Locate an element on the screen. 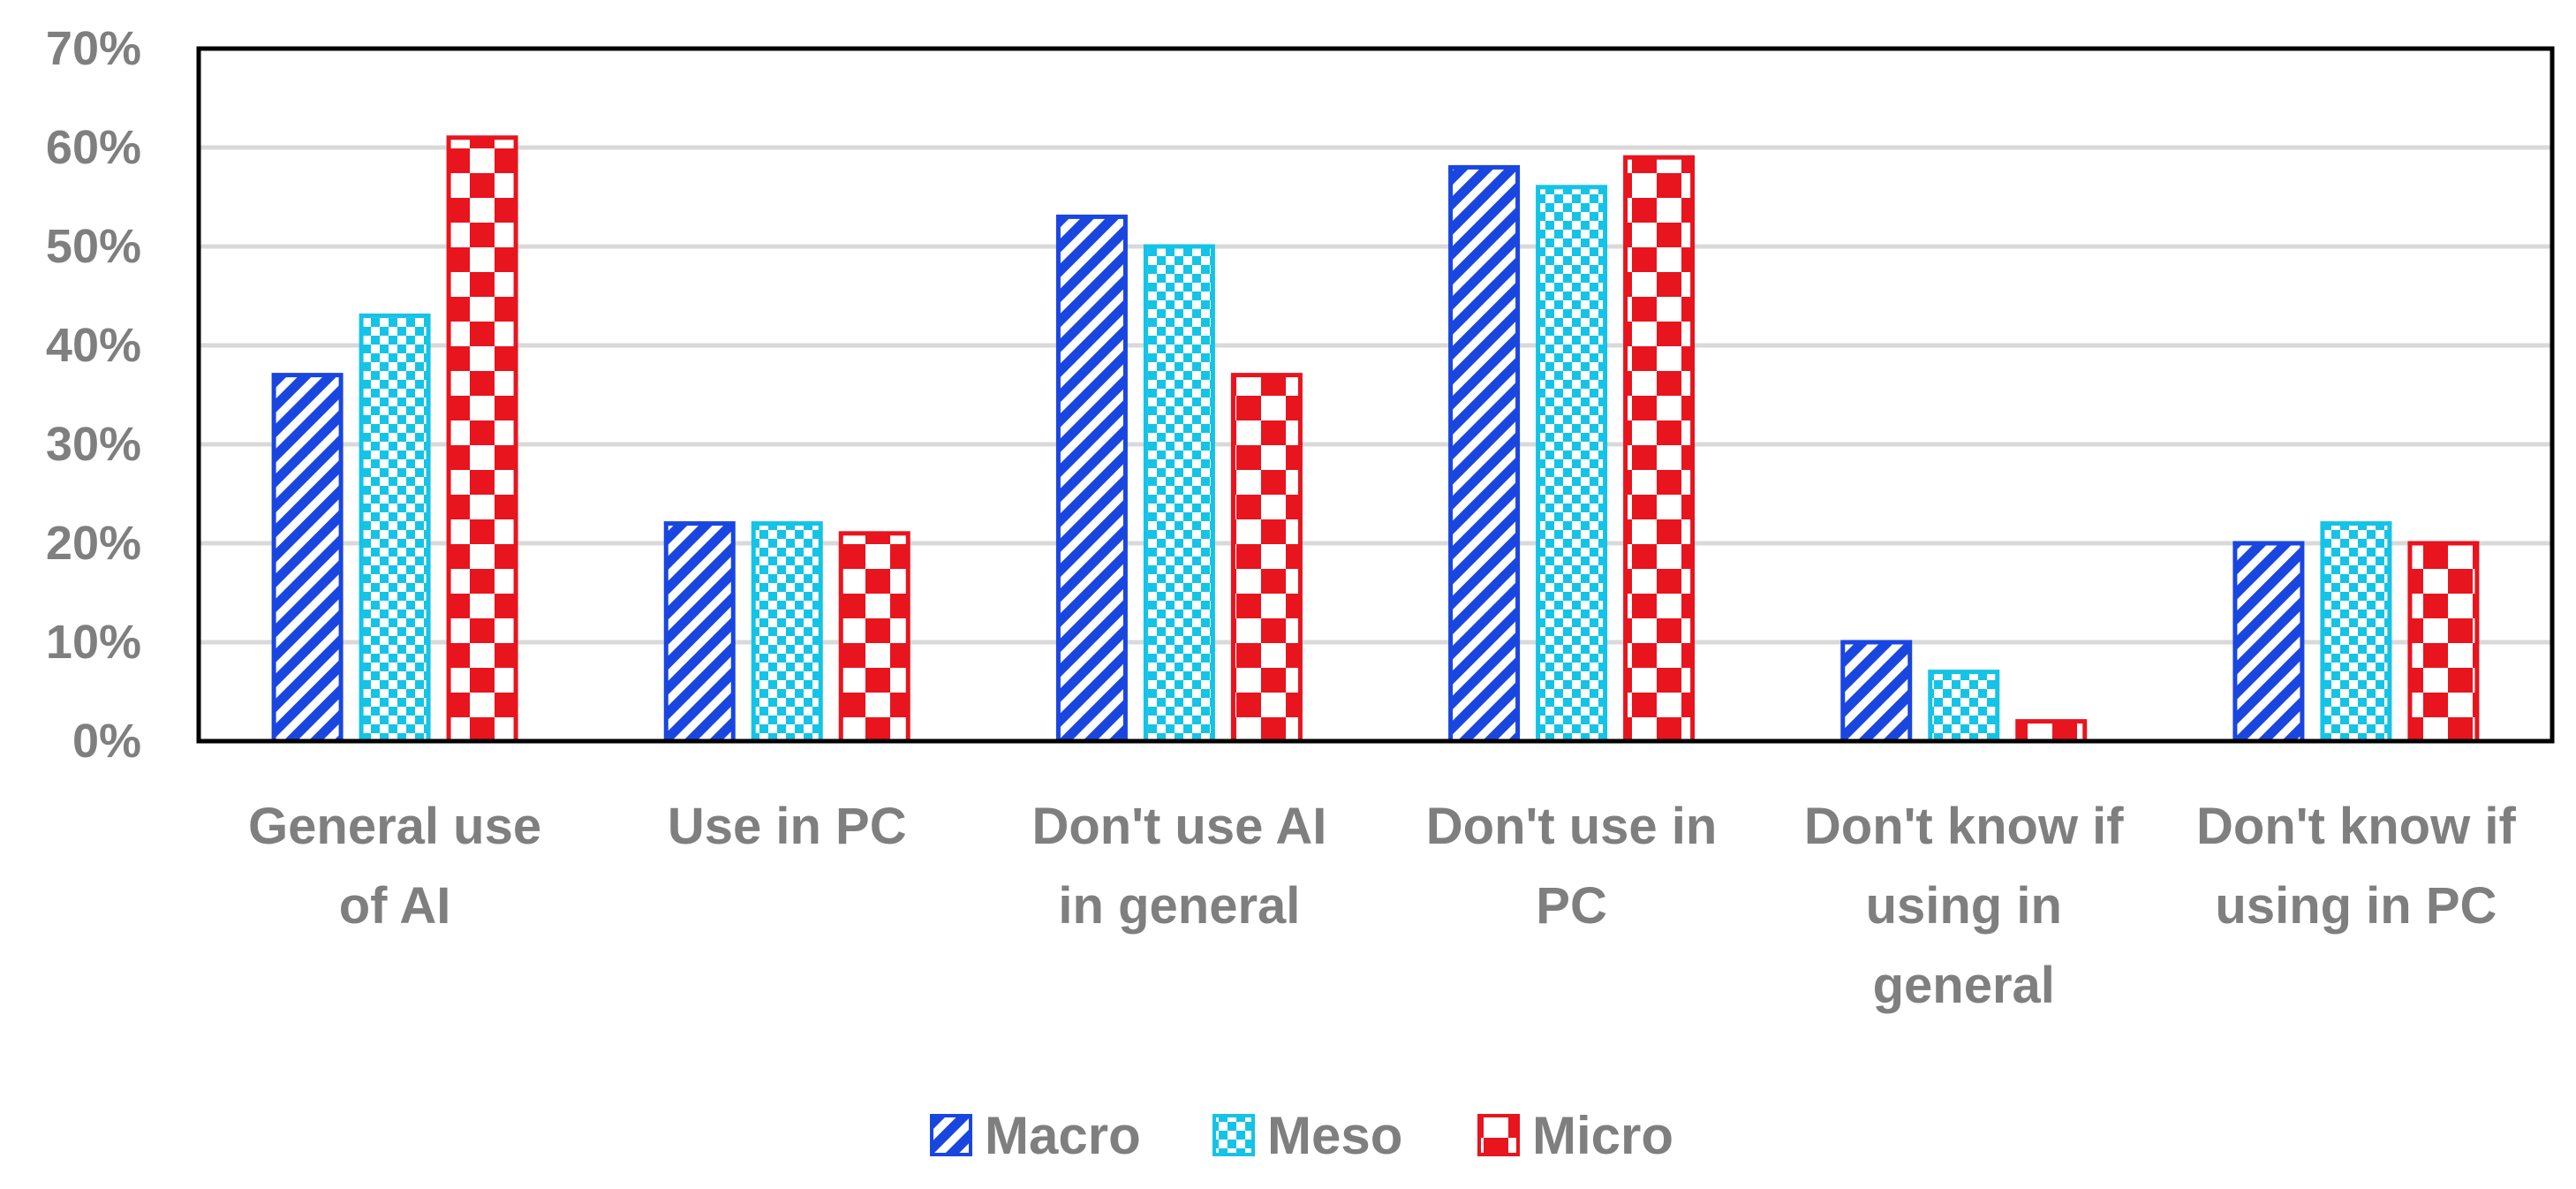 The width and height of the screenshot is (2576, 1189). y-tick-label: 20% is located at coordinates (93, 543).